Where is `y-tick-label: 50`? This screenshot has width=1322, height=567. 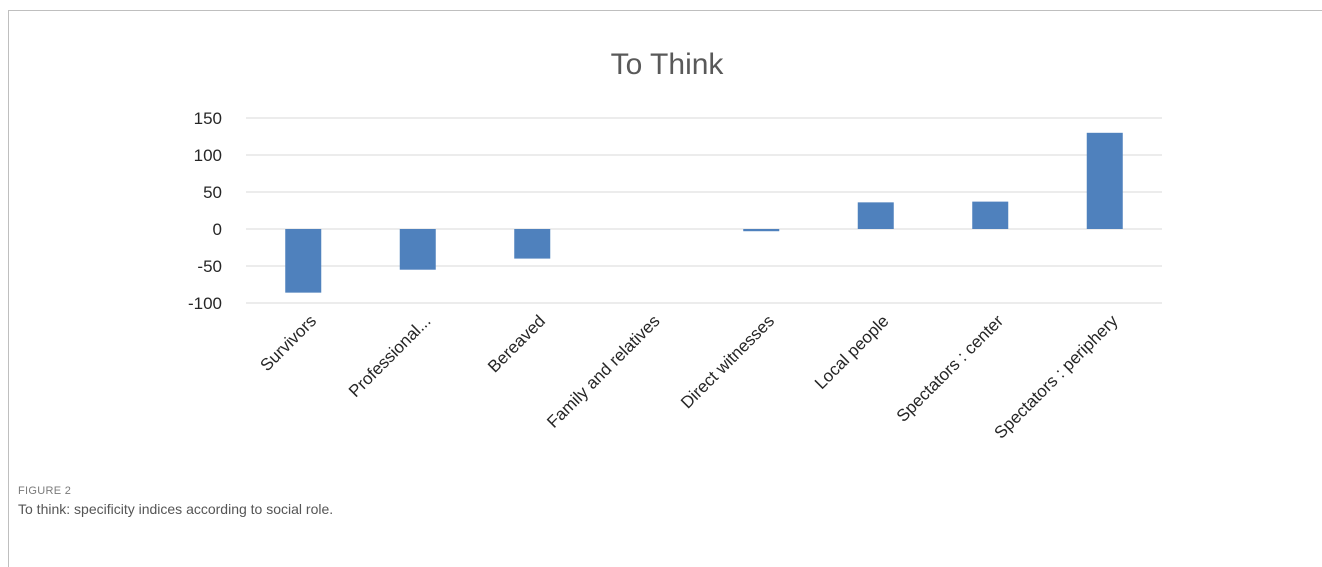 y-tick-label: 50 is located at coordinates (212, 192).